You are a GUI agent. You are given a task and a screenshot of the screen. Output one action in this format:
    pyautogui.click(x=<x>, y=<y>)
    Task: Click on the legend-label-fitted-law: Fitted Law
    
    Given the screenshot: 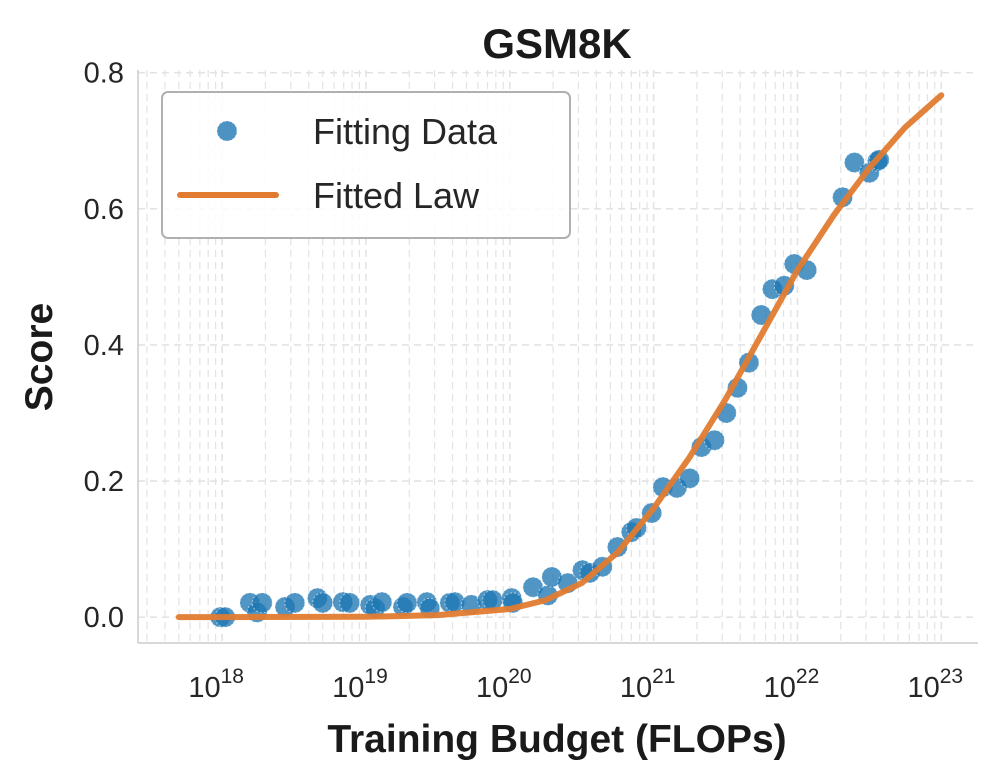 What is the action you would take?
    pyautogui.click(x=396, y=195)
    